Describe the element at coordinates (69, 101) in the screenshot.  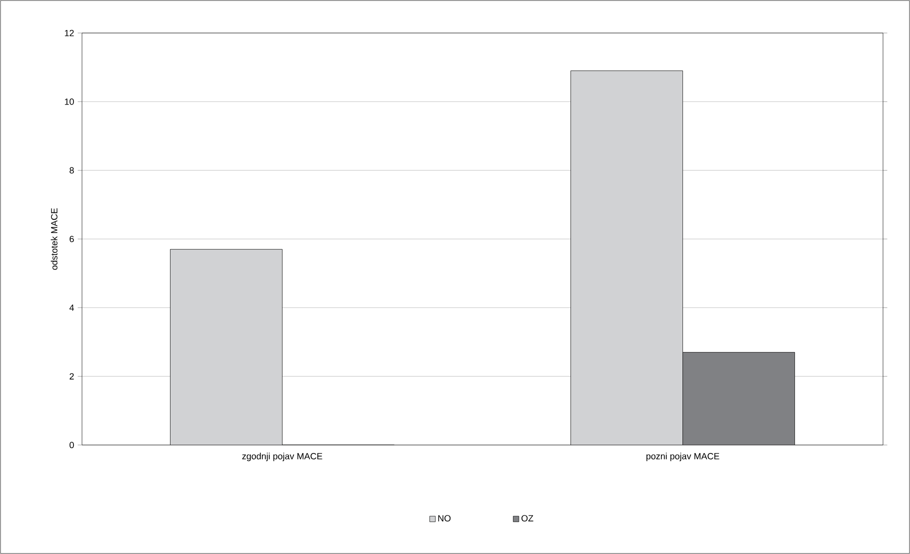
I see `y-tick-label: 10` at that location.